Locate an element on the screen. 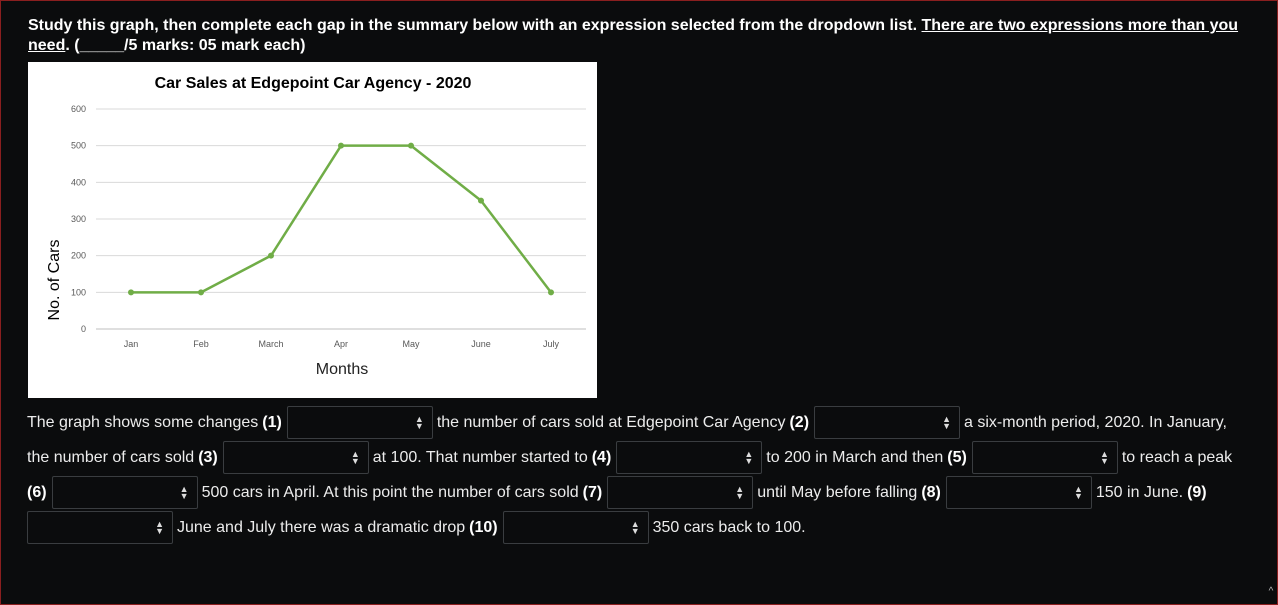  gap-5-dropdown: ▲ ▼ is located at coordinates (1044, 457).